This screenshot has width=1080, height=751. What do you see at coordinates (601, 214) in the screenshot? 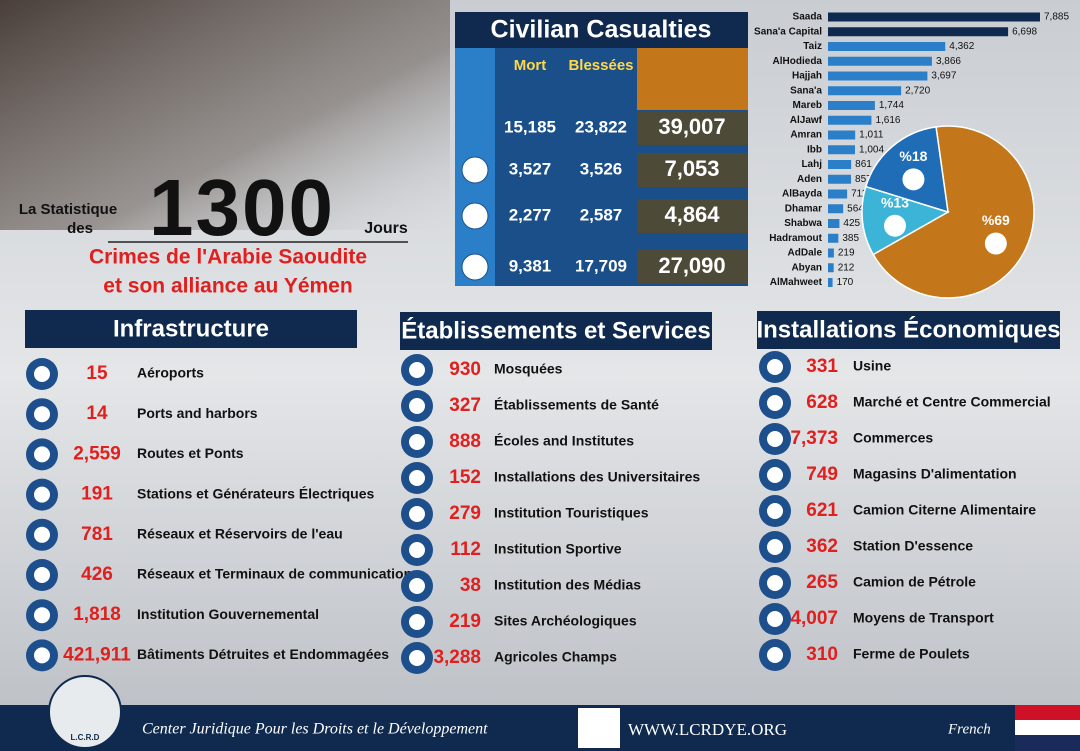
I see `cell-value: 2,587` at bounding box center [601, 214].